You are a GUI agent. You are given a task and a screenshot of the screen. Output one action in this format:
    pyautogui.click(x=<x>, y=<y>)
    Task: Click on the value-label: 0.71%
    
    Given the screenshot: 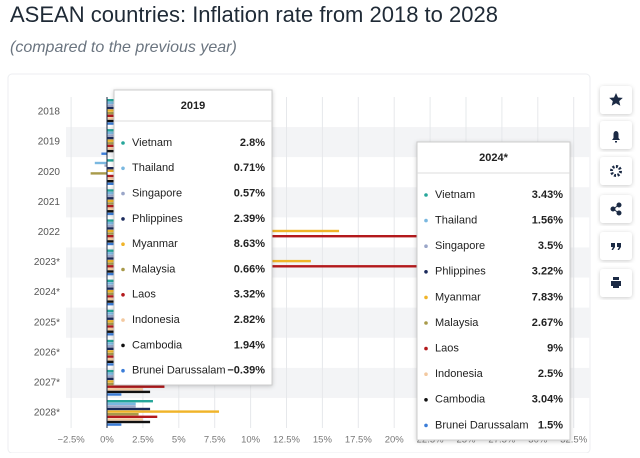 What is the action you would take?
    pyautogui.click(x=249, y=168)
    